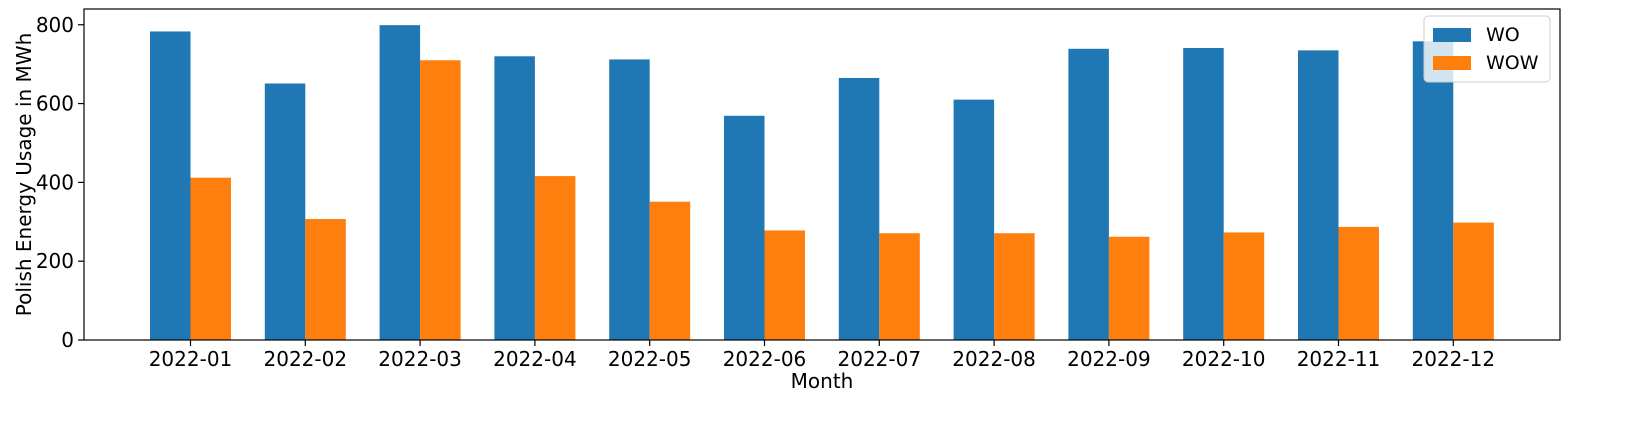  Describe the element at coordinates (765, 359) in the screenshot. I see `x-tick-label: 2022-06` at that location.